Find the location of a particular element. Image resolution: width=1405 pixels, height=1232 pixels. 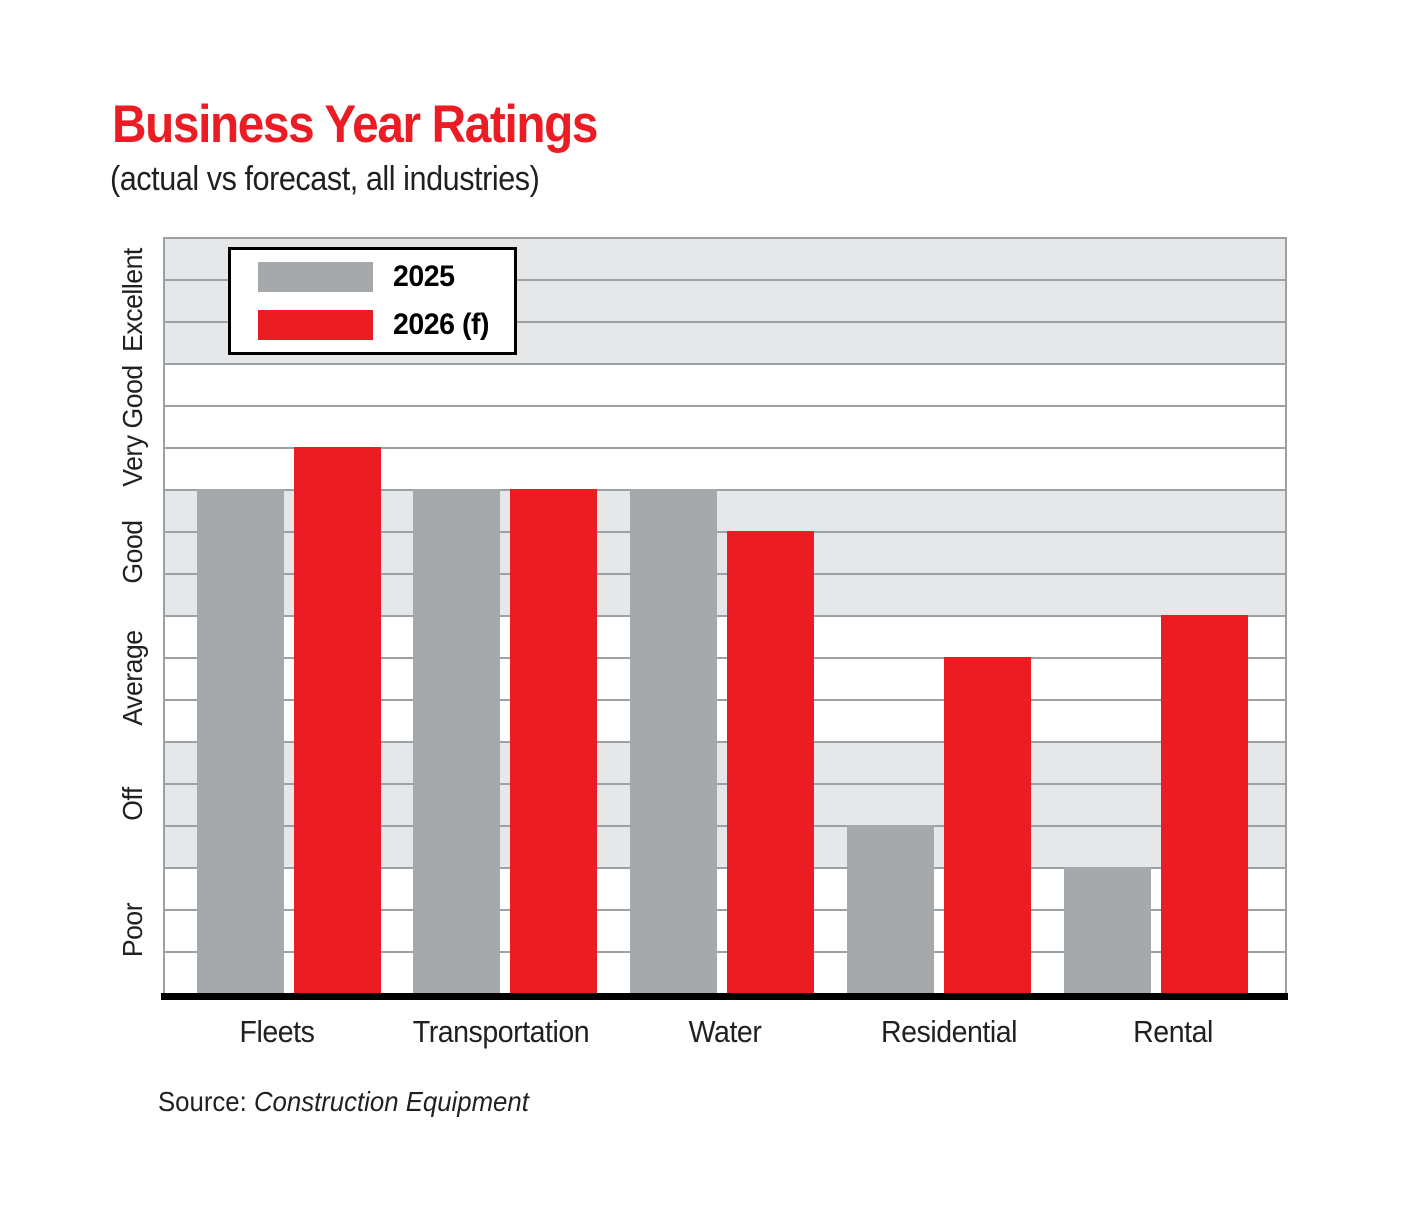

bar-fleets-2025 is located at coordinates (240, 741).